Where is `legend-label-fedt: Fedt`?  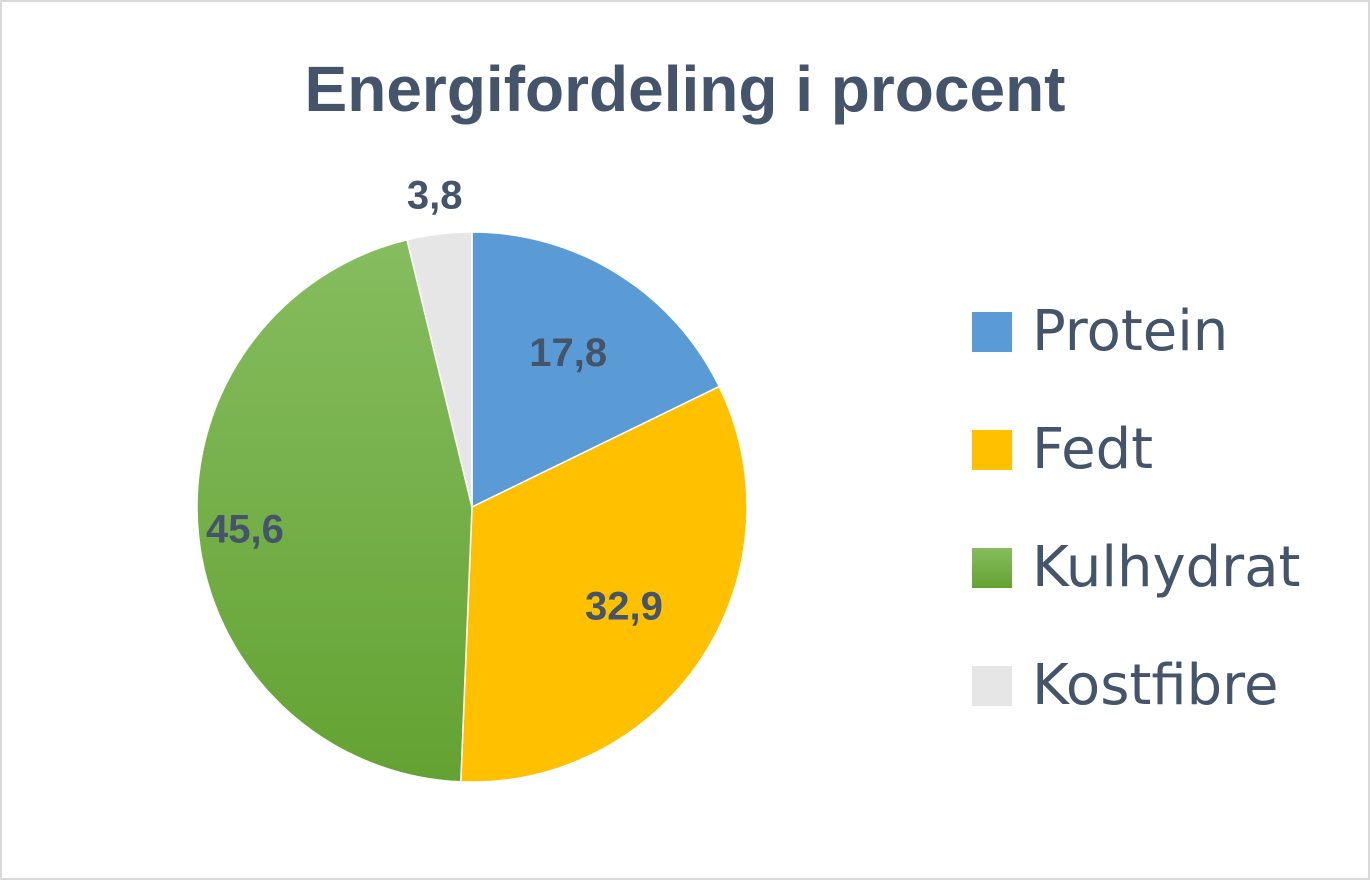 legend-label-fedt: Fedt is located at coordinates (1093, 449).